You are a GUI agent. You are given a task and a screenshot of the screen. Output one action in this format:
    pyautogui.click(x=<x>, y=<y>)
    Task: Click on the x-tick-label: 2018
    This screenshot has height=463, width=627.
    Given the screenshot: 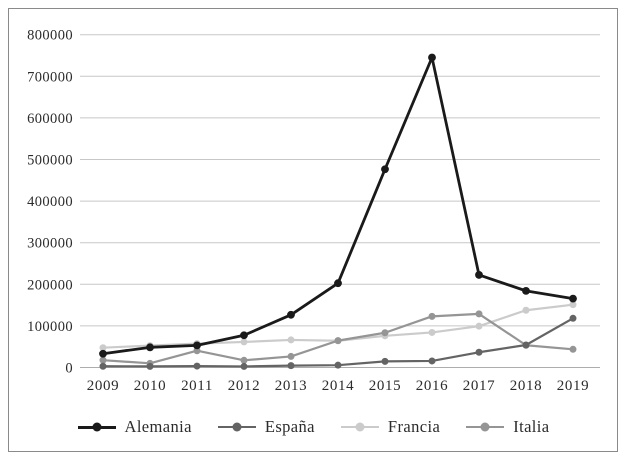 What is the action you would take?
    pyautogui.click(x=526, y=386)
    